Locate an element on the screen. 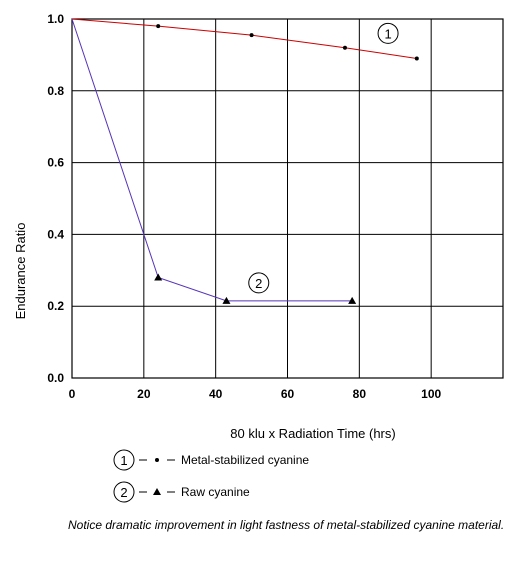  y-tick-label: 0.0 is located at coordinates (55, 378).